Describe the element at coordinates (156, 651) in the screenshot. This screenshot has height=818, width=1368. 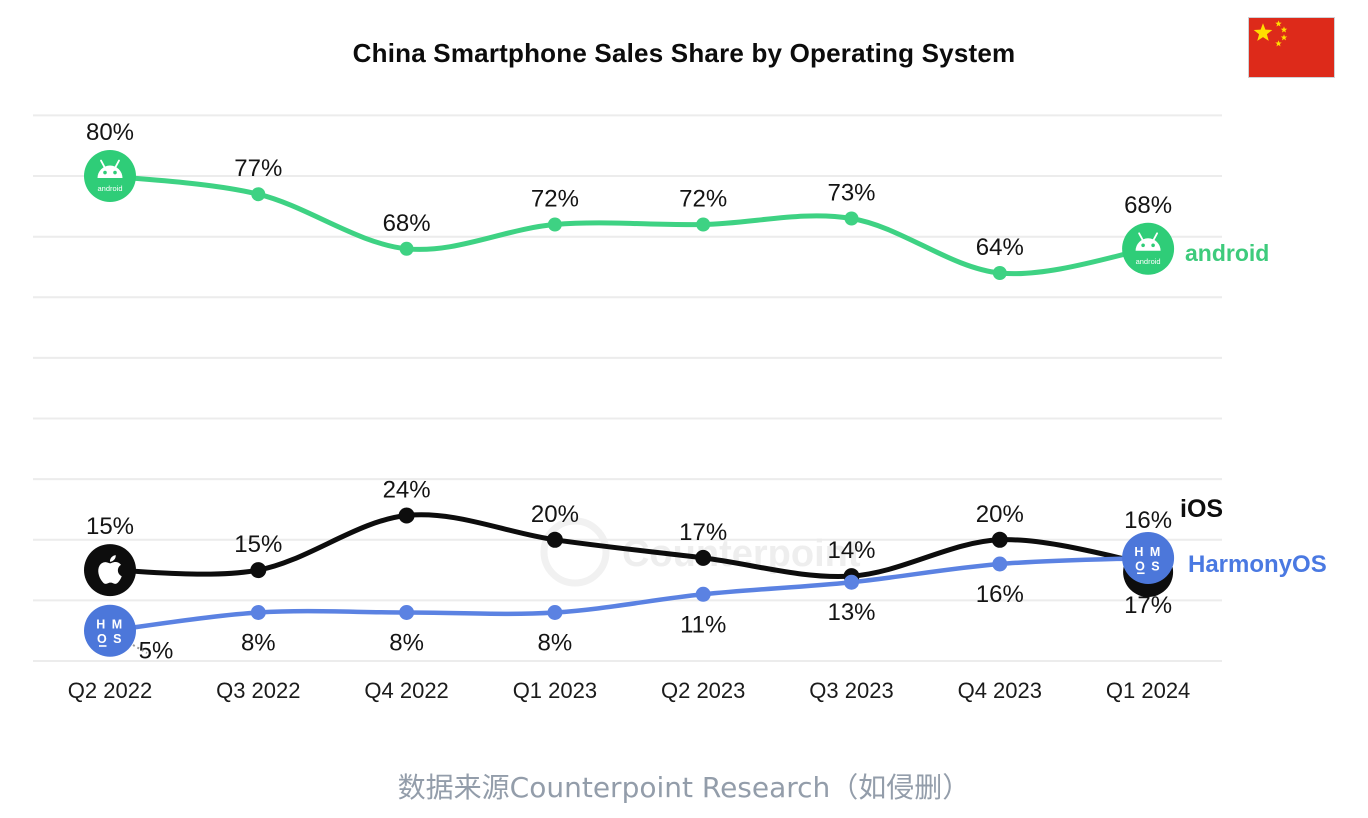
I see `harmonyos-value-label: 5%` at that location.